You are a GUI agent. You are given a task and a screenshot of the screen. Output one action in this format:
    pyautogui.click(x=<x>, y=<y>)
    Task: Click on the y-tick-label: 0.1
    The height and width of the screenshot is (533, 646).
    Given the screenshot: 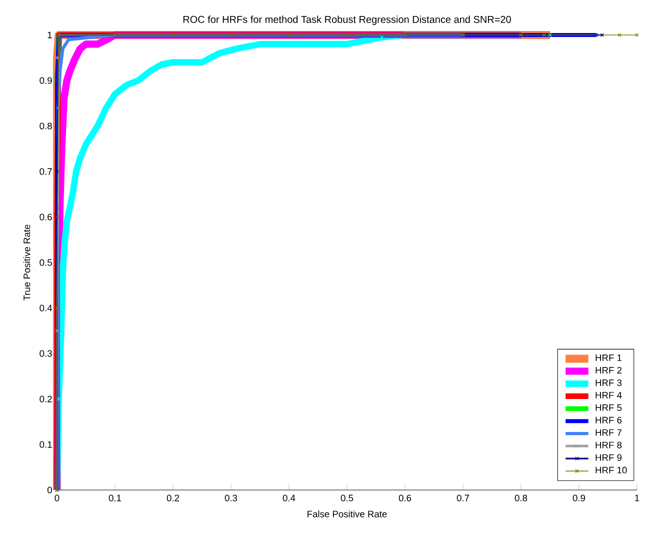 What is the action you would take?
    pyautogui.click(x=46, y=444)
    